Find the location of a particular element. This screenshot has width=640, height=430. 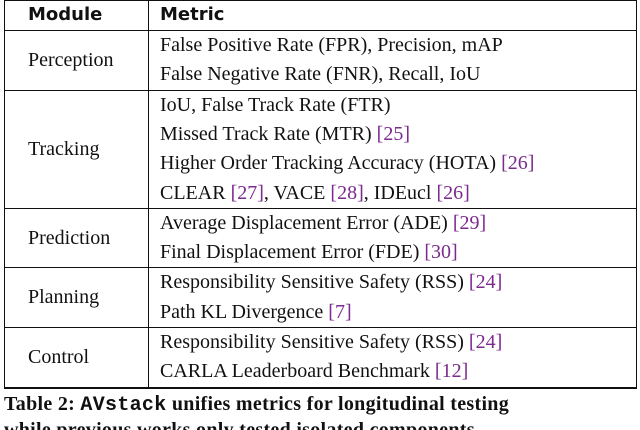

metric-line: CLEAR [27], VACE [28], IDEucl [26] is located at coordinates (315, 193).